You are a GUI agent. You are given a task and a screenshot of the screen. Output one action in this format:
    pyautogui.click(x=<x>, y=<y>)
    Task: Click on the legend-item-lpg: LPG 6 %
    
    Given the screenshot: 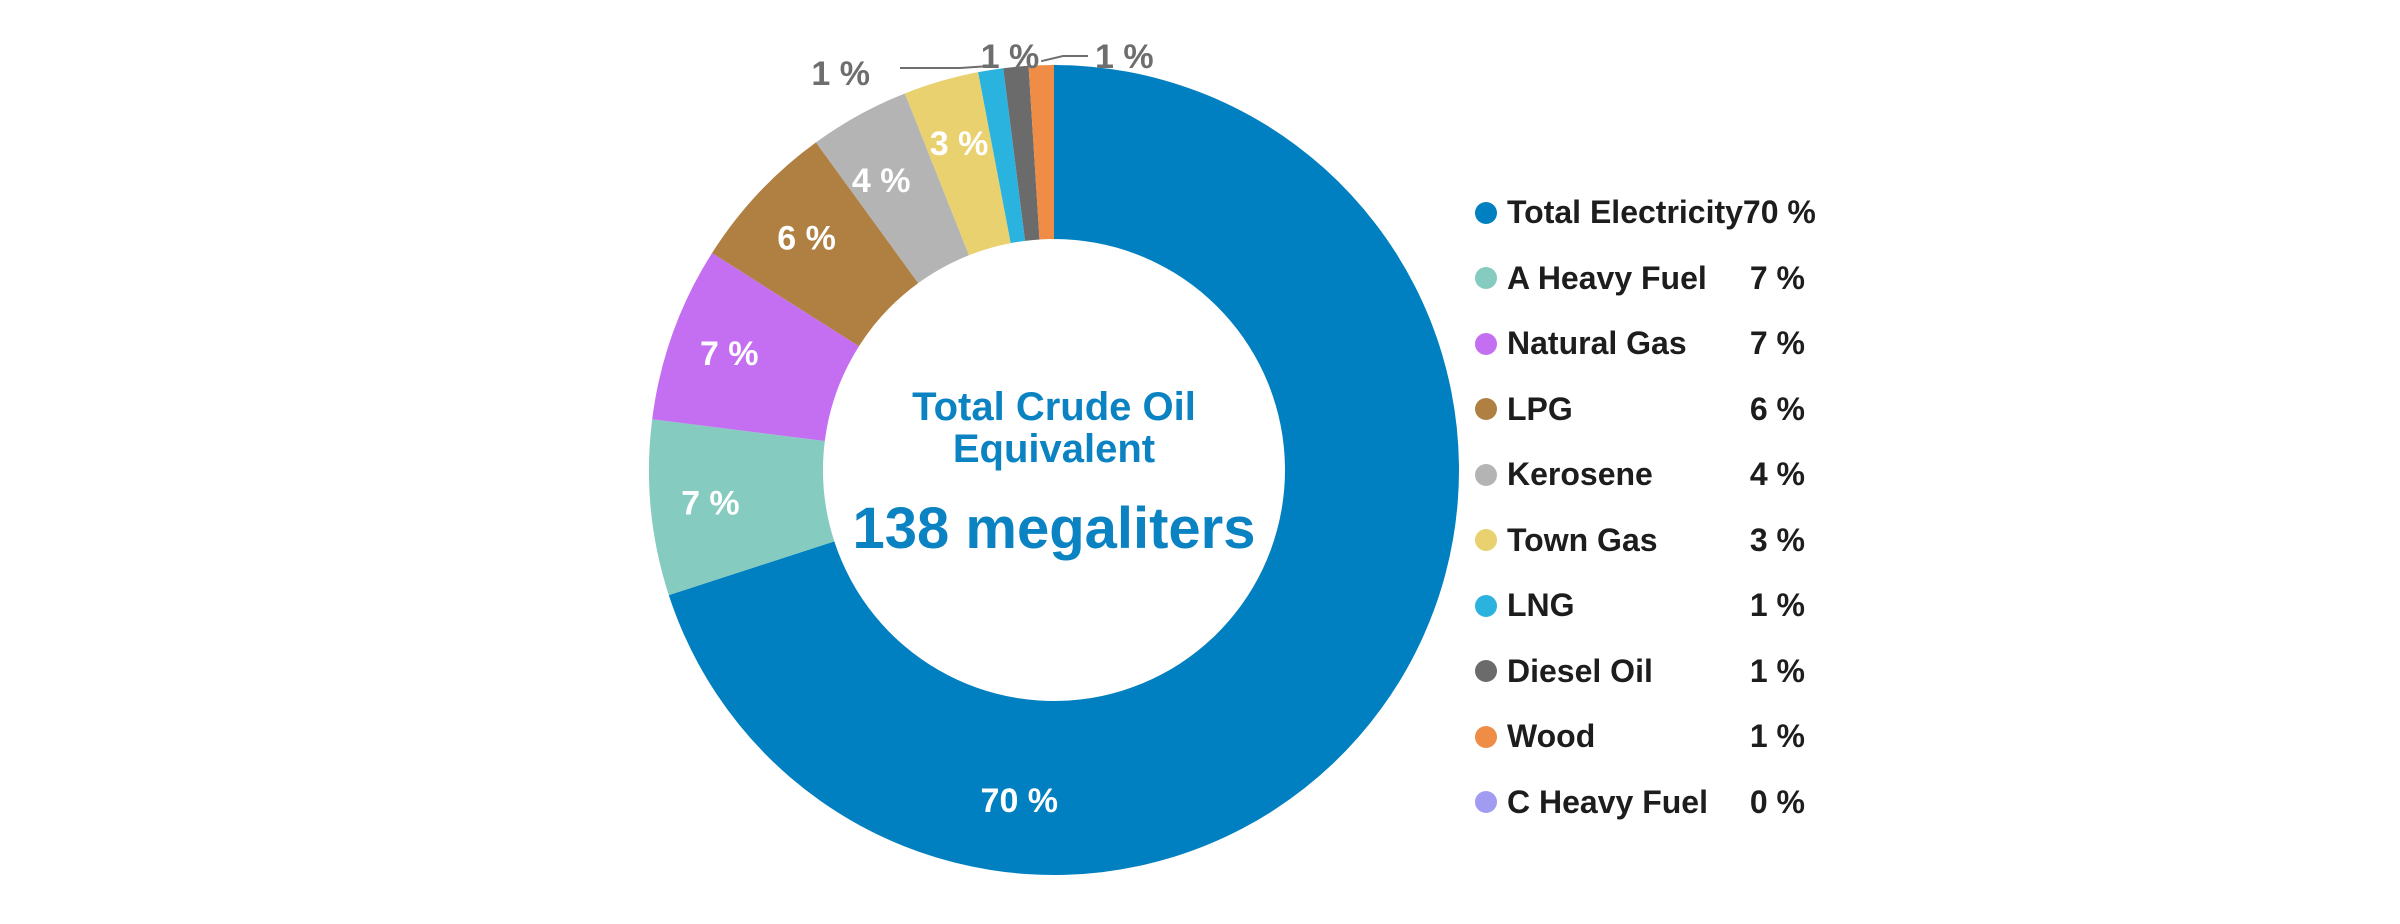 What is the action you would take?
    pyautogui.click(x=1640, y=410)
    